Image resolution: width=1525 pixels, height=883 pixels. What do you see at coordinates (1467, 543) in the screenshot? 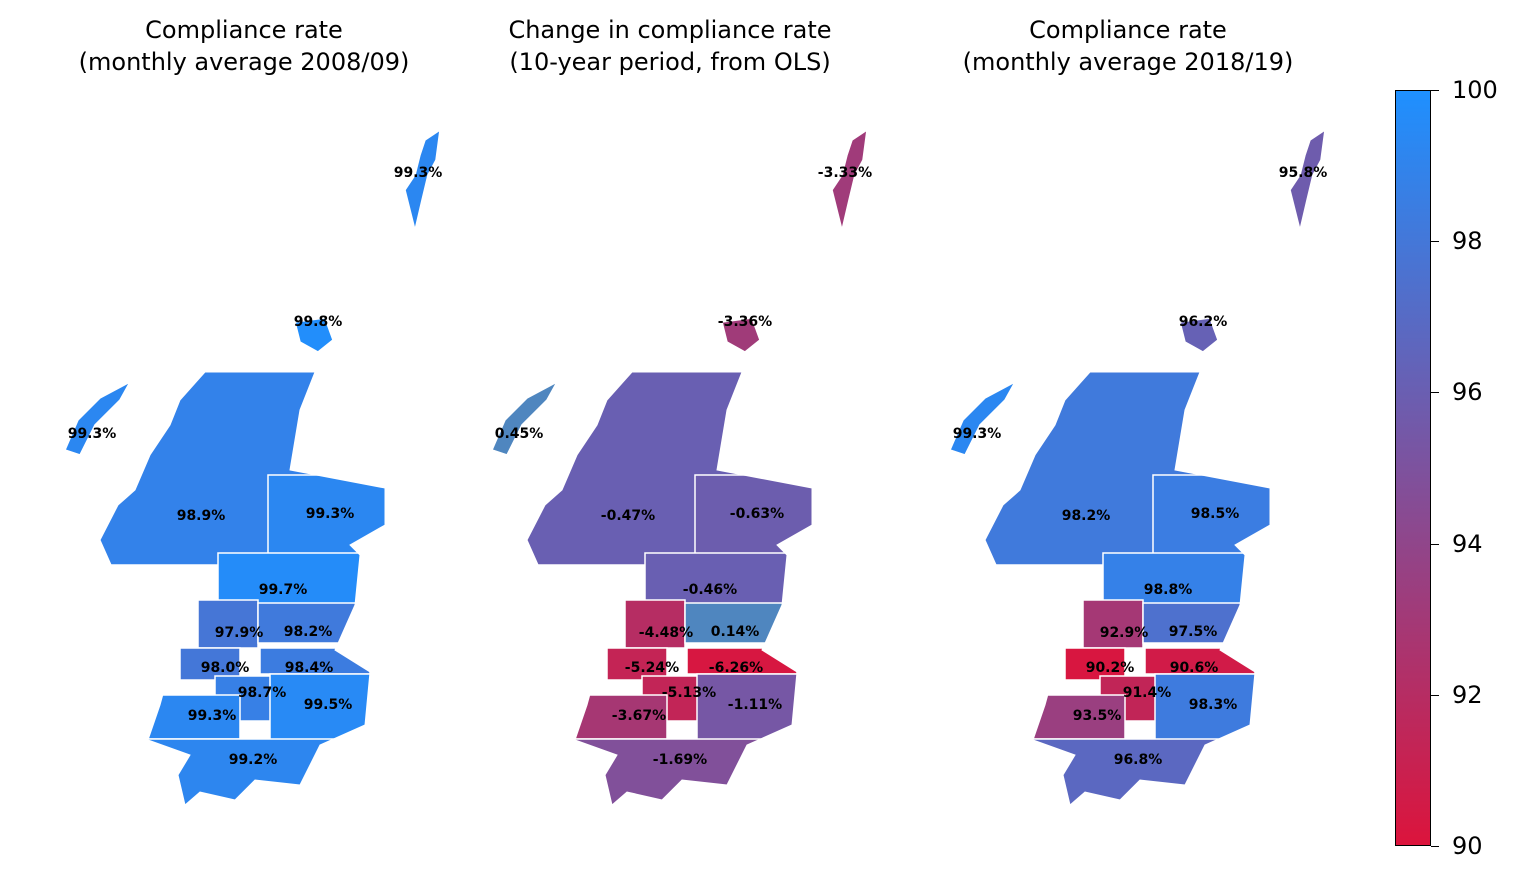
I see `colorbar-tick-label: 94` at bounding box center [1467, 543].